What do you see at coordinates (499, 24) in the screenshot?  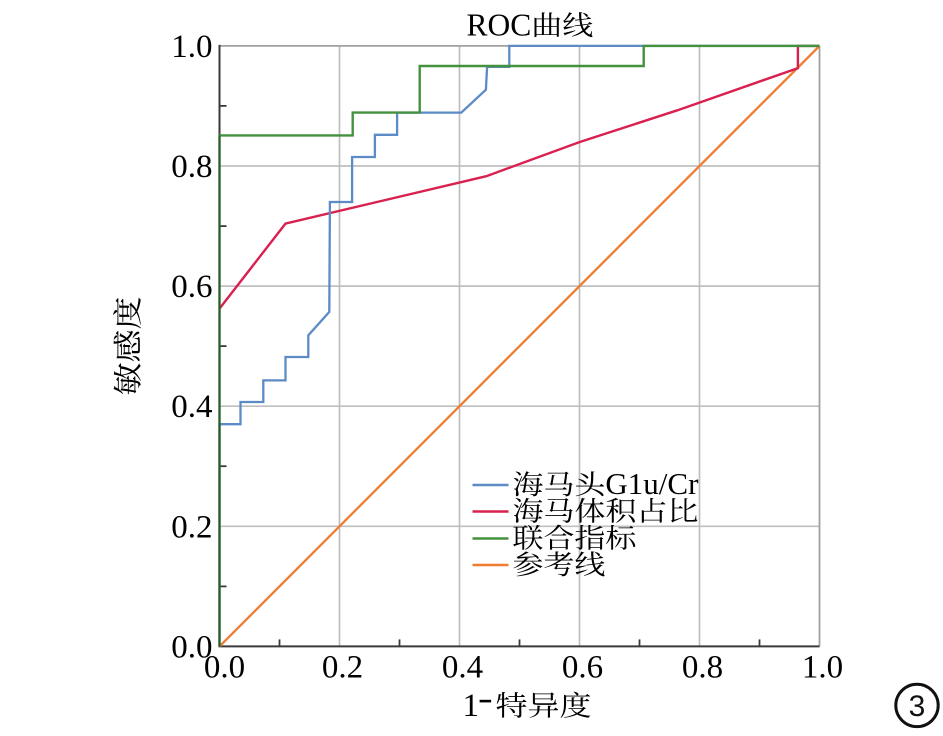 I see `svg-text: ROC` at bounding box center [499, 24].